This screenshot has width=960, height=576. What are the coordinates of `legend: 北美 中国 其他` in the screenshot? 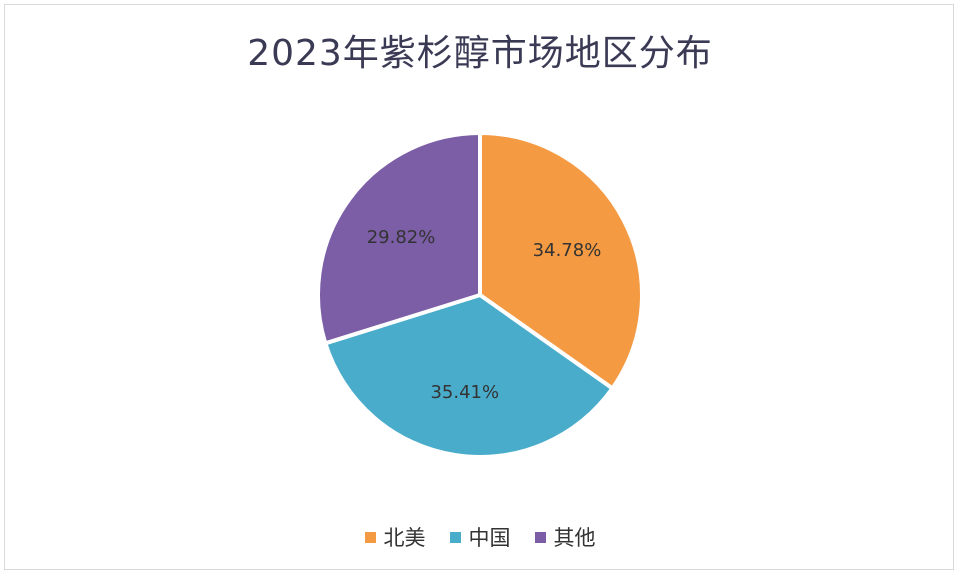 It's located at (480, 537).